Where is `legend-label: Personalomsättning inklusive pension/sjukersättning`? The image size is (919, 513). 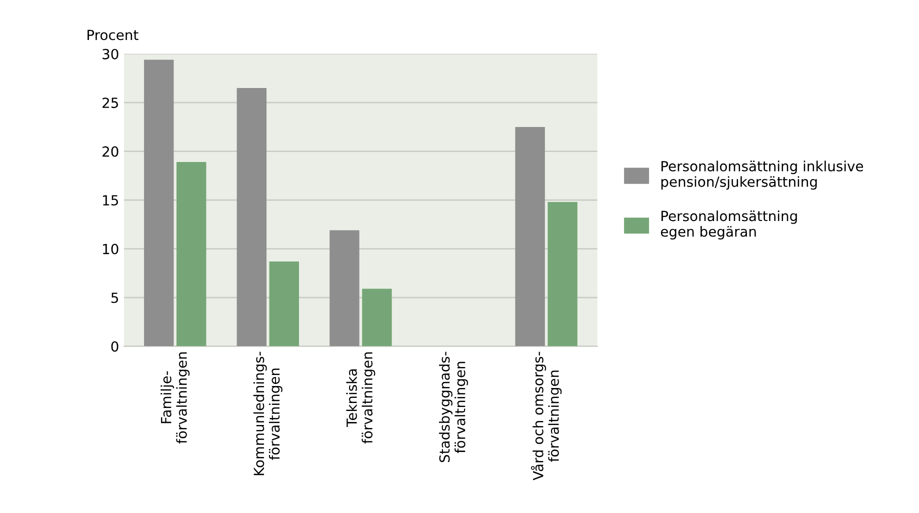 legend-label: Personalomsättning inklusive pension/sjukersättning is located at coordinates (762, 175).